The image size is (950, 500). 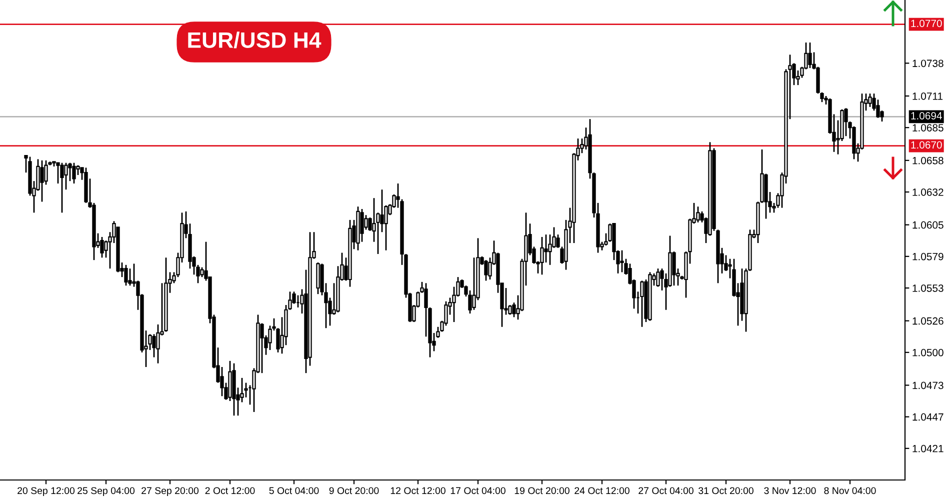 I want to click on y-tick-label: 1.0685, so click(x=928, y=128).